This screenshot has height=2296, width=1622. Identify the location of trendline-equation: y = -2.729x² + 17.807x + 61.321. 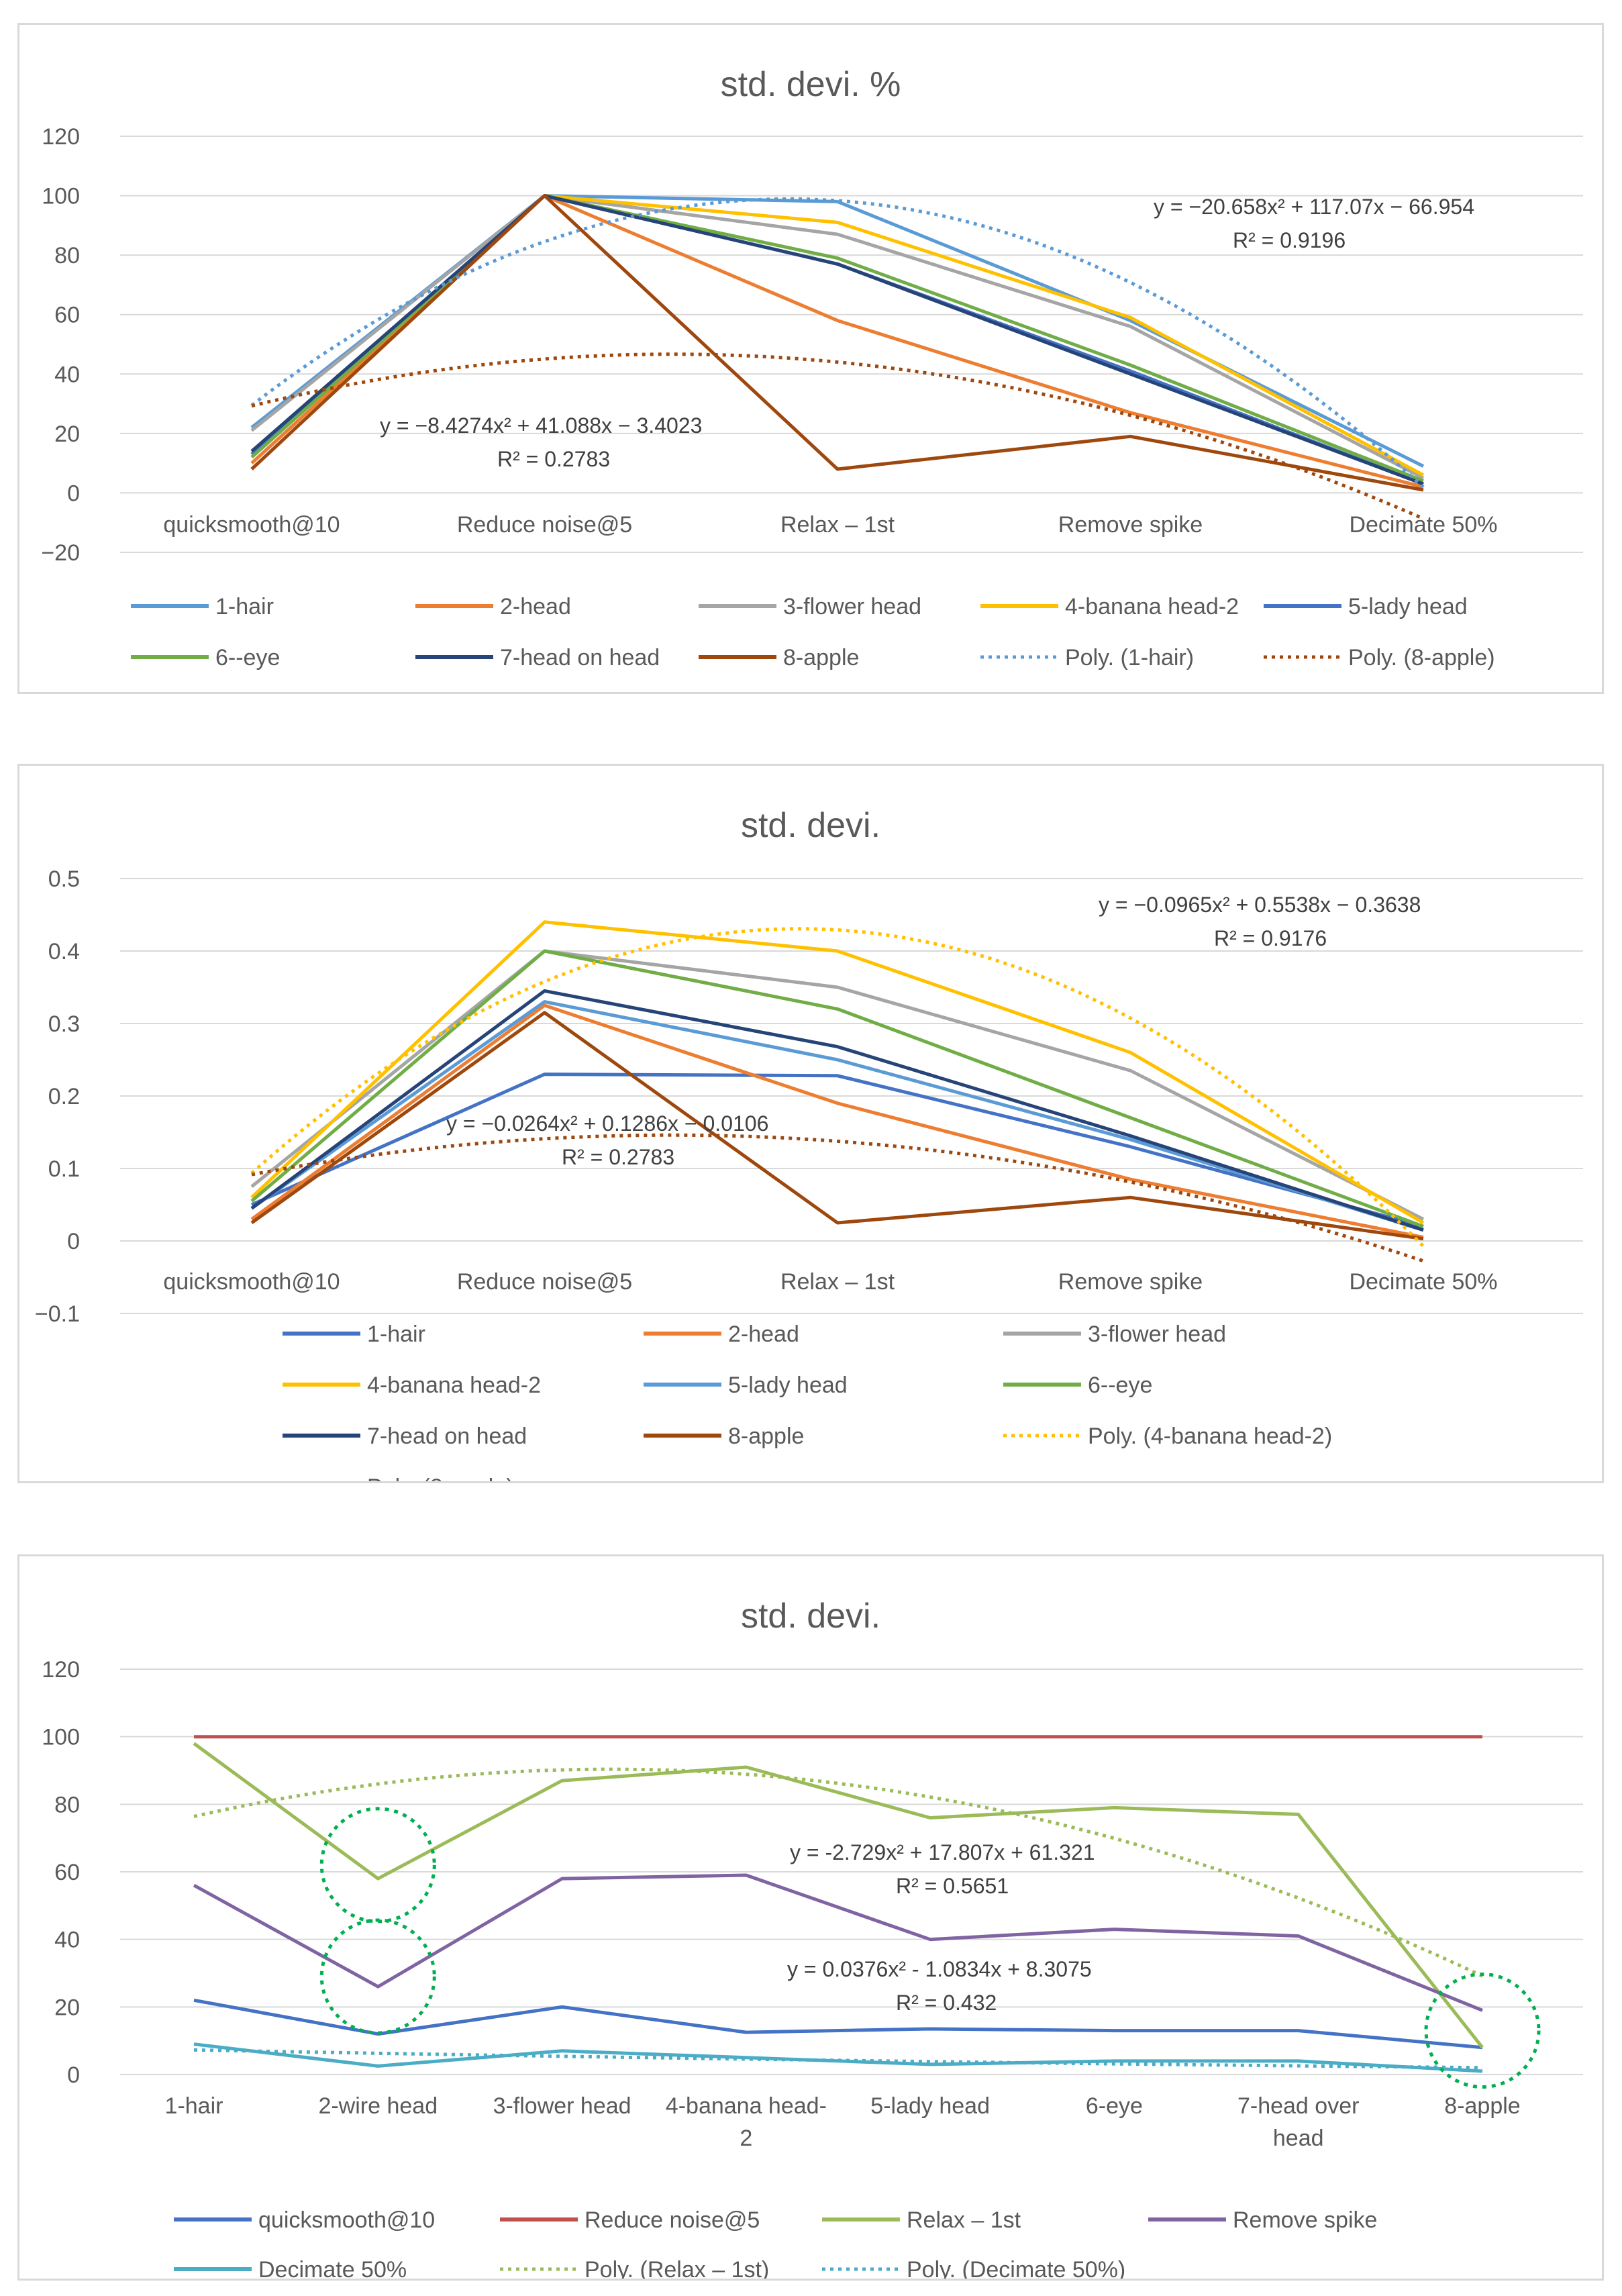
(943, 1852).